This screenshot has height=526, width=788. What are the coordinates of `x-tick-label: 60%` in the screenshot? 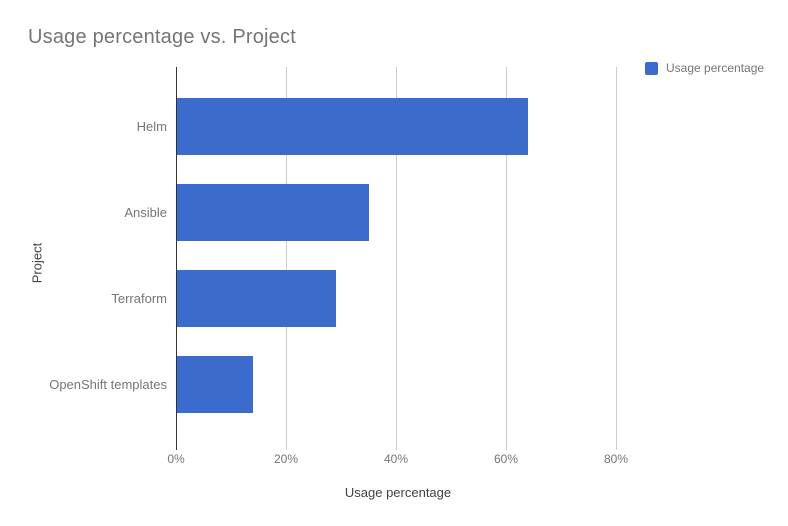 It's located at (506, 459).